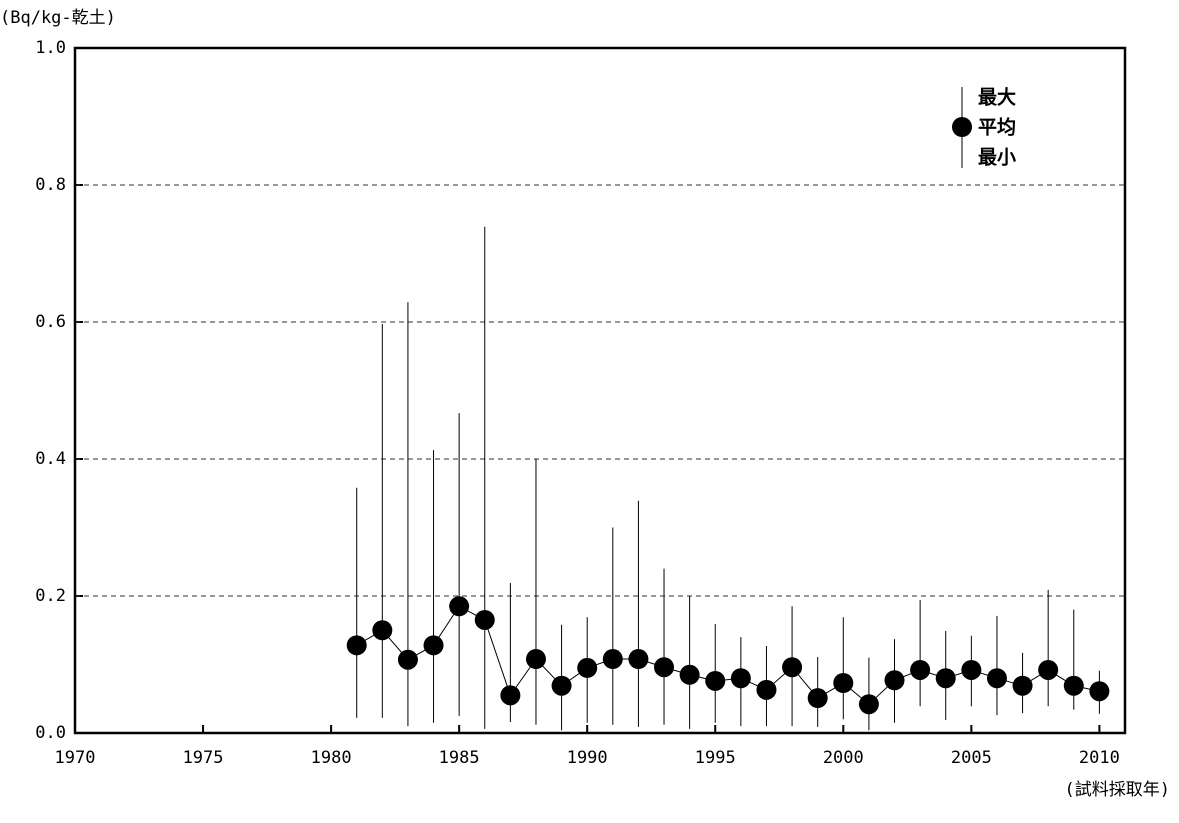 The height and width of the screenshot is (823, 1179). What do you see at coordinates (971, 758) in the screenshot?
I see `x-tick-label: 2005` at bounding box center [971, 758].